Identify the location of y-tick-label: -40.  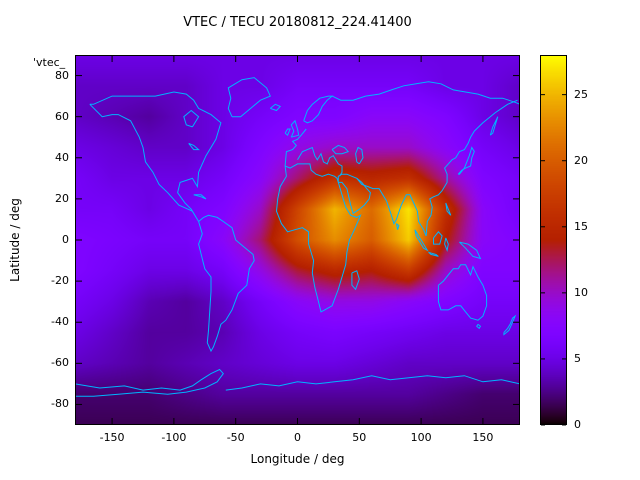
(60, 322).